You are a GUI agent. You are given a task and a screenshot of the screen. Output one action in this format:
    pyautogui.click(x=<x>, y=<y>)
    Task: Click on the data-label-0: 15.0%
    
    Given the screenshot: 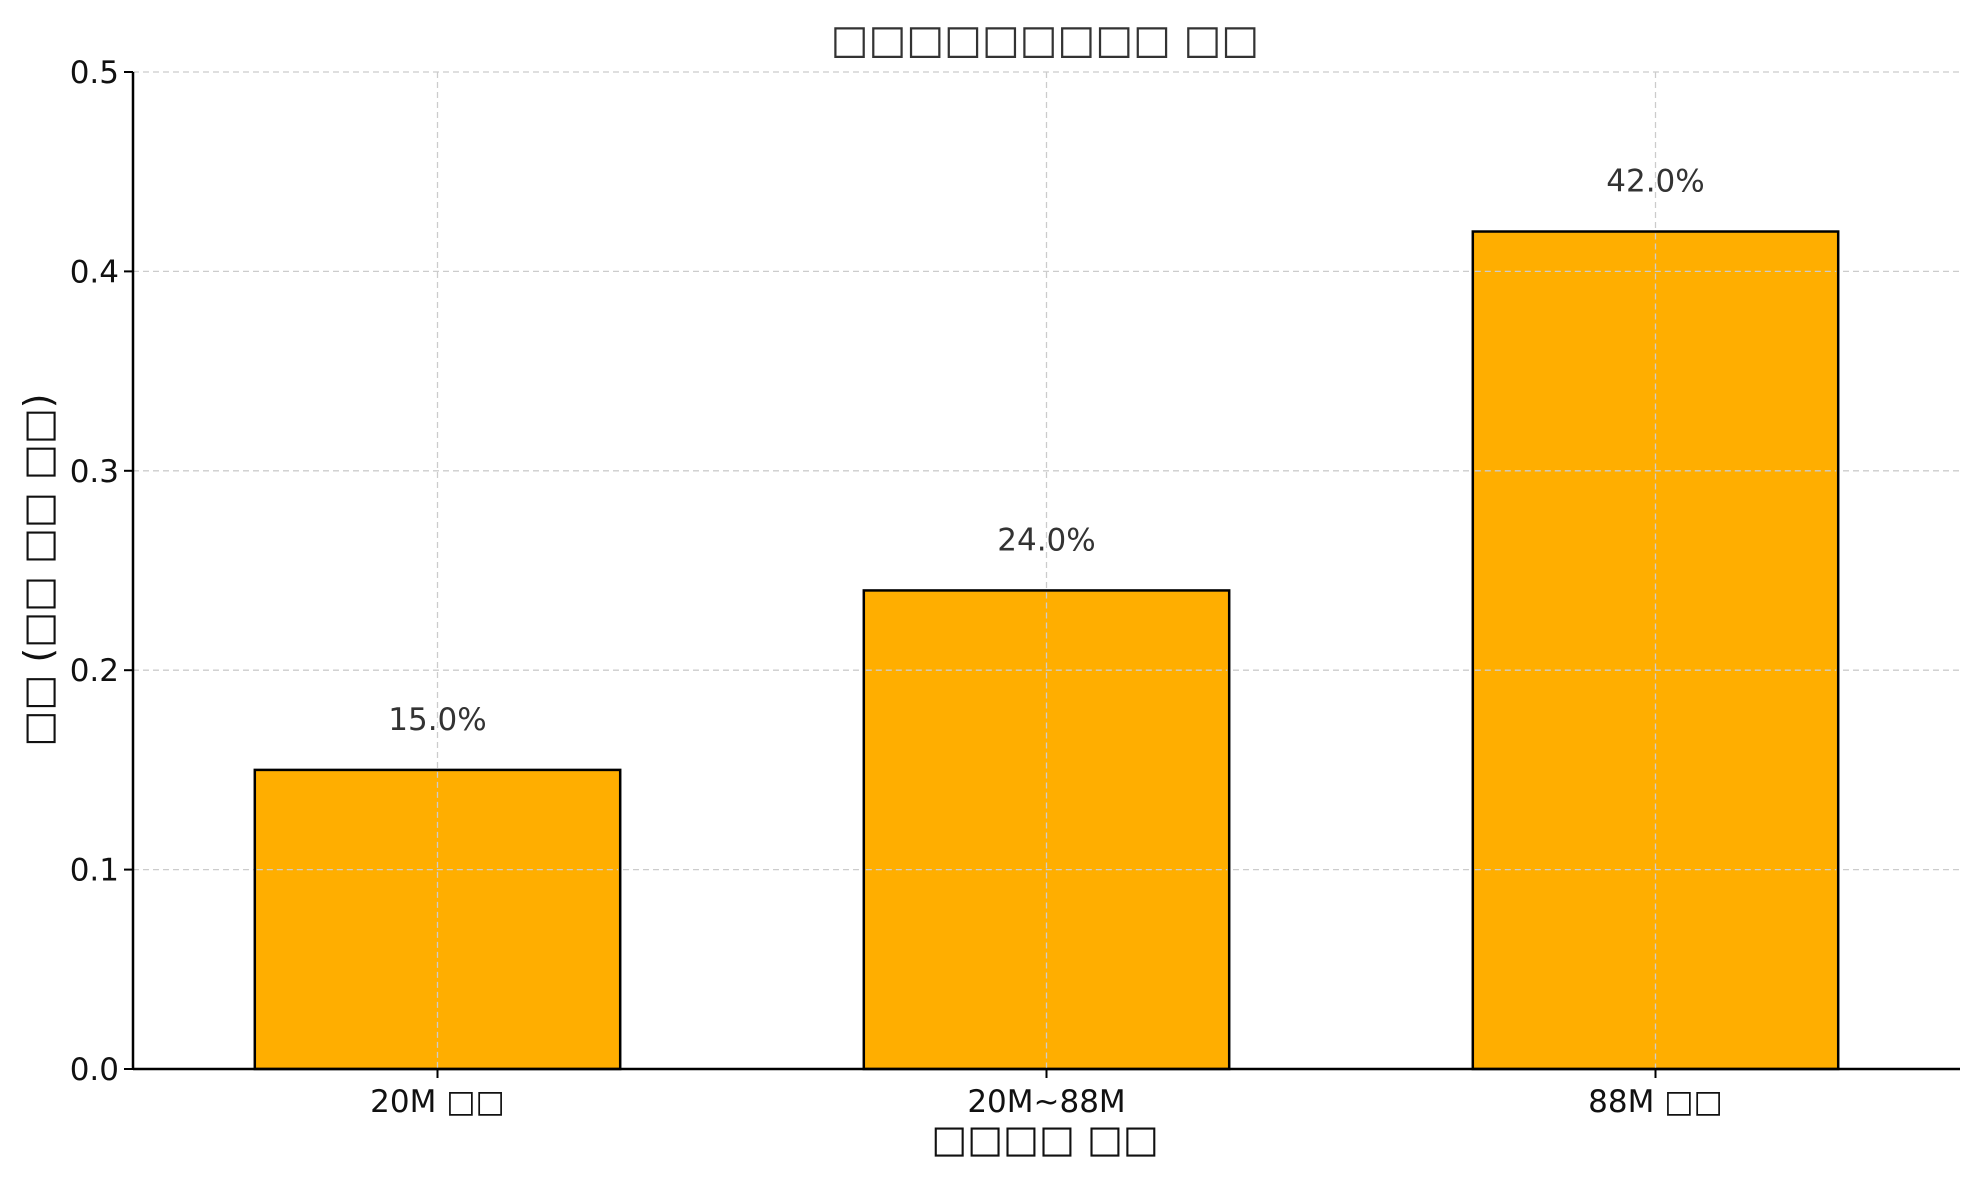 What is the action you would take?
    pyautogui.click(x=437, y=720)
    